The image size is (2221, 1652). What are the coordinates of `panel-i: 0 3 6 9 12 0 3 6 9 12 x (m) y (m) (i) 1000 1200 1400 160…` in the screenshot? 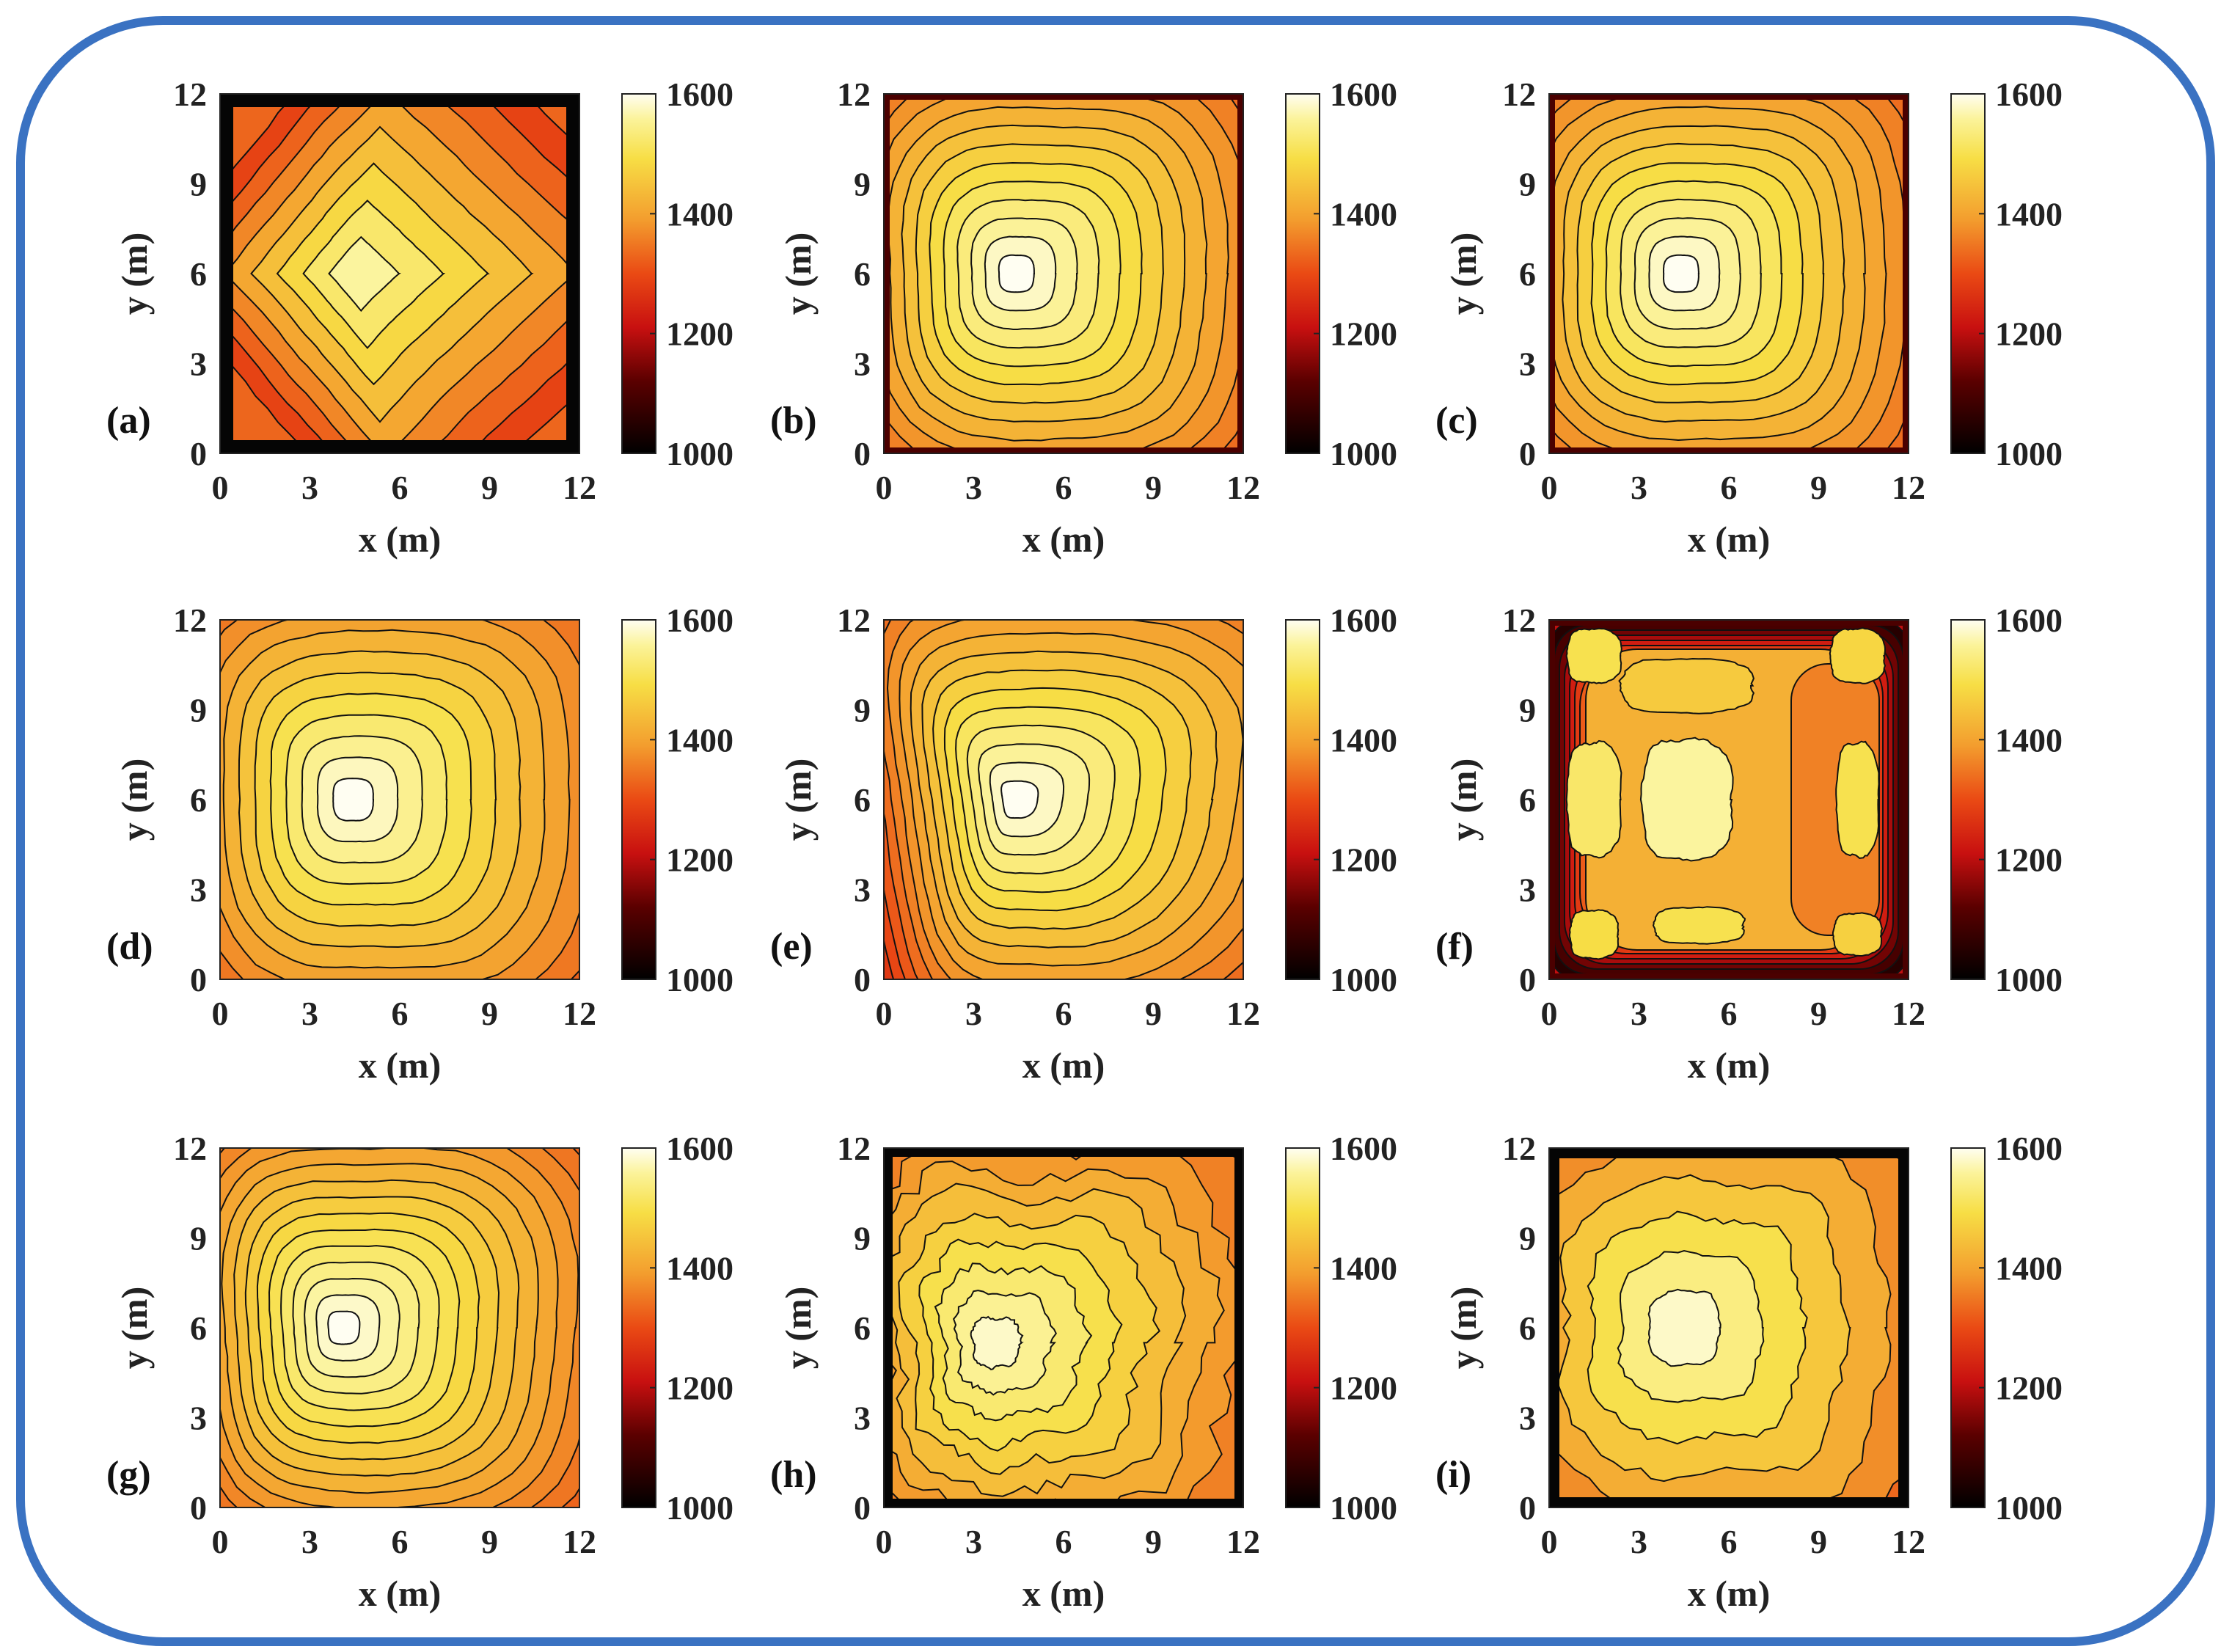 It's located at (1749, 1372).